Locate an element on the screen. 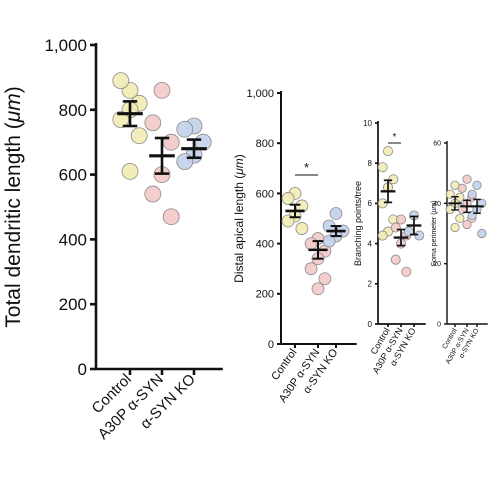  y-tick-label: 4 is located at coordinates (370, 243).